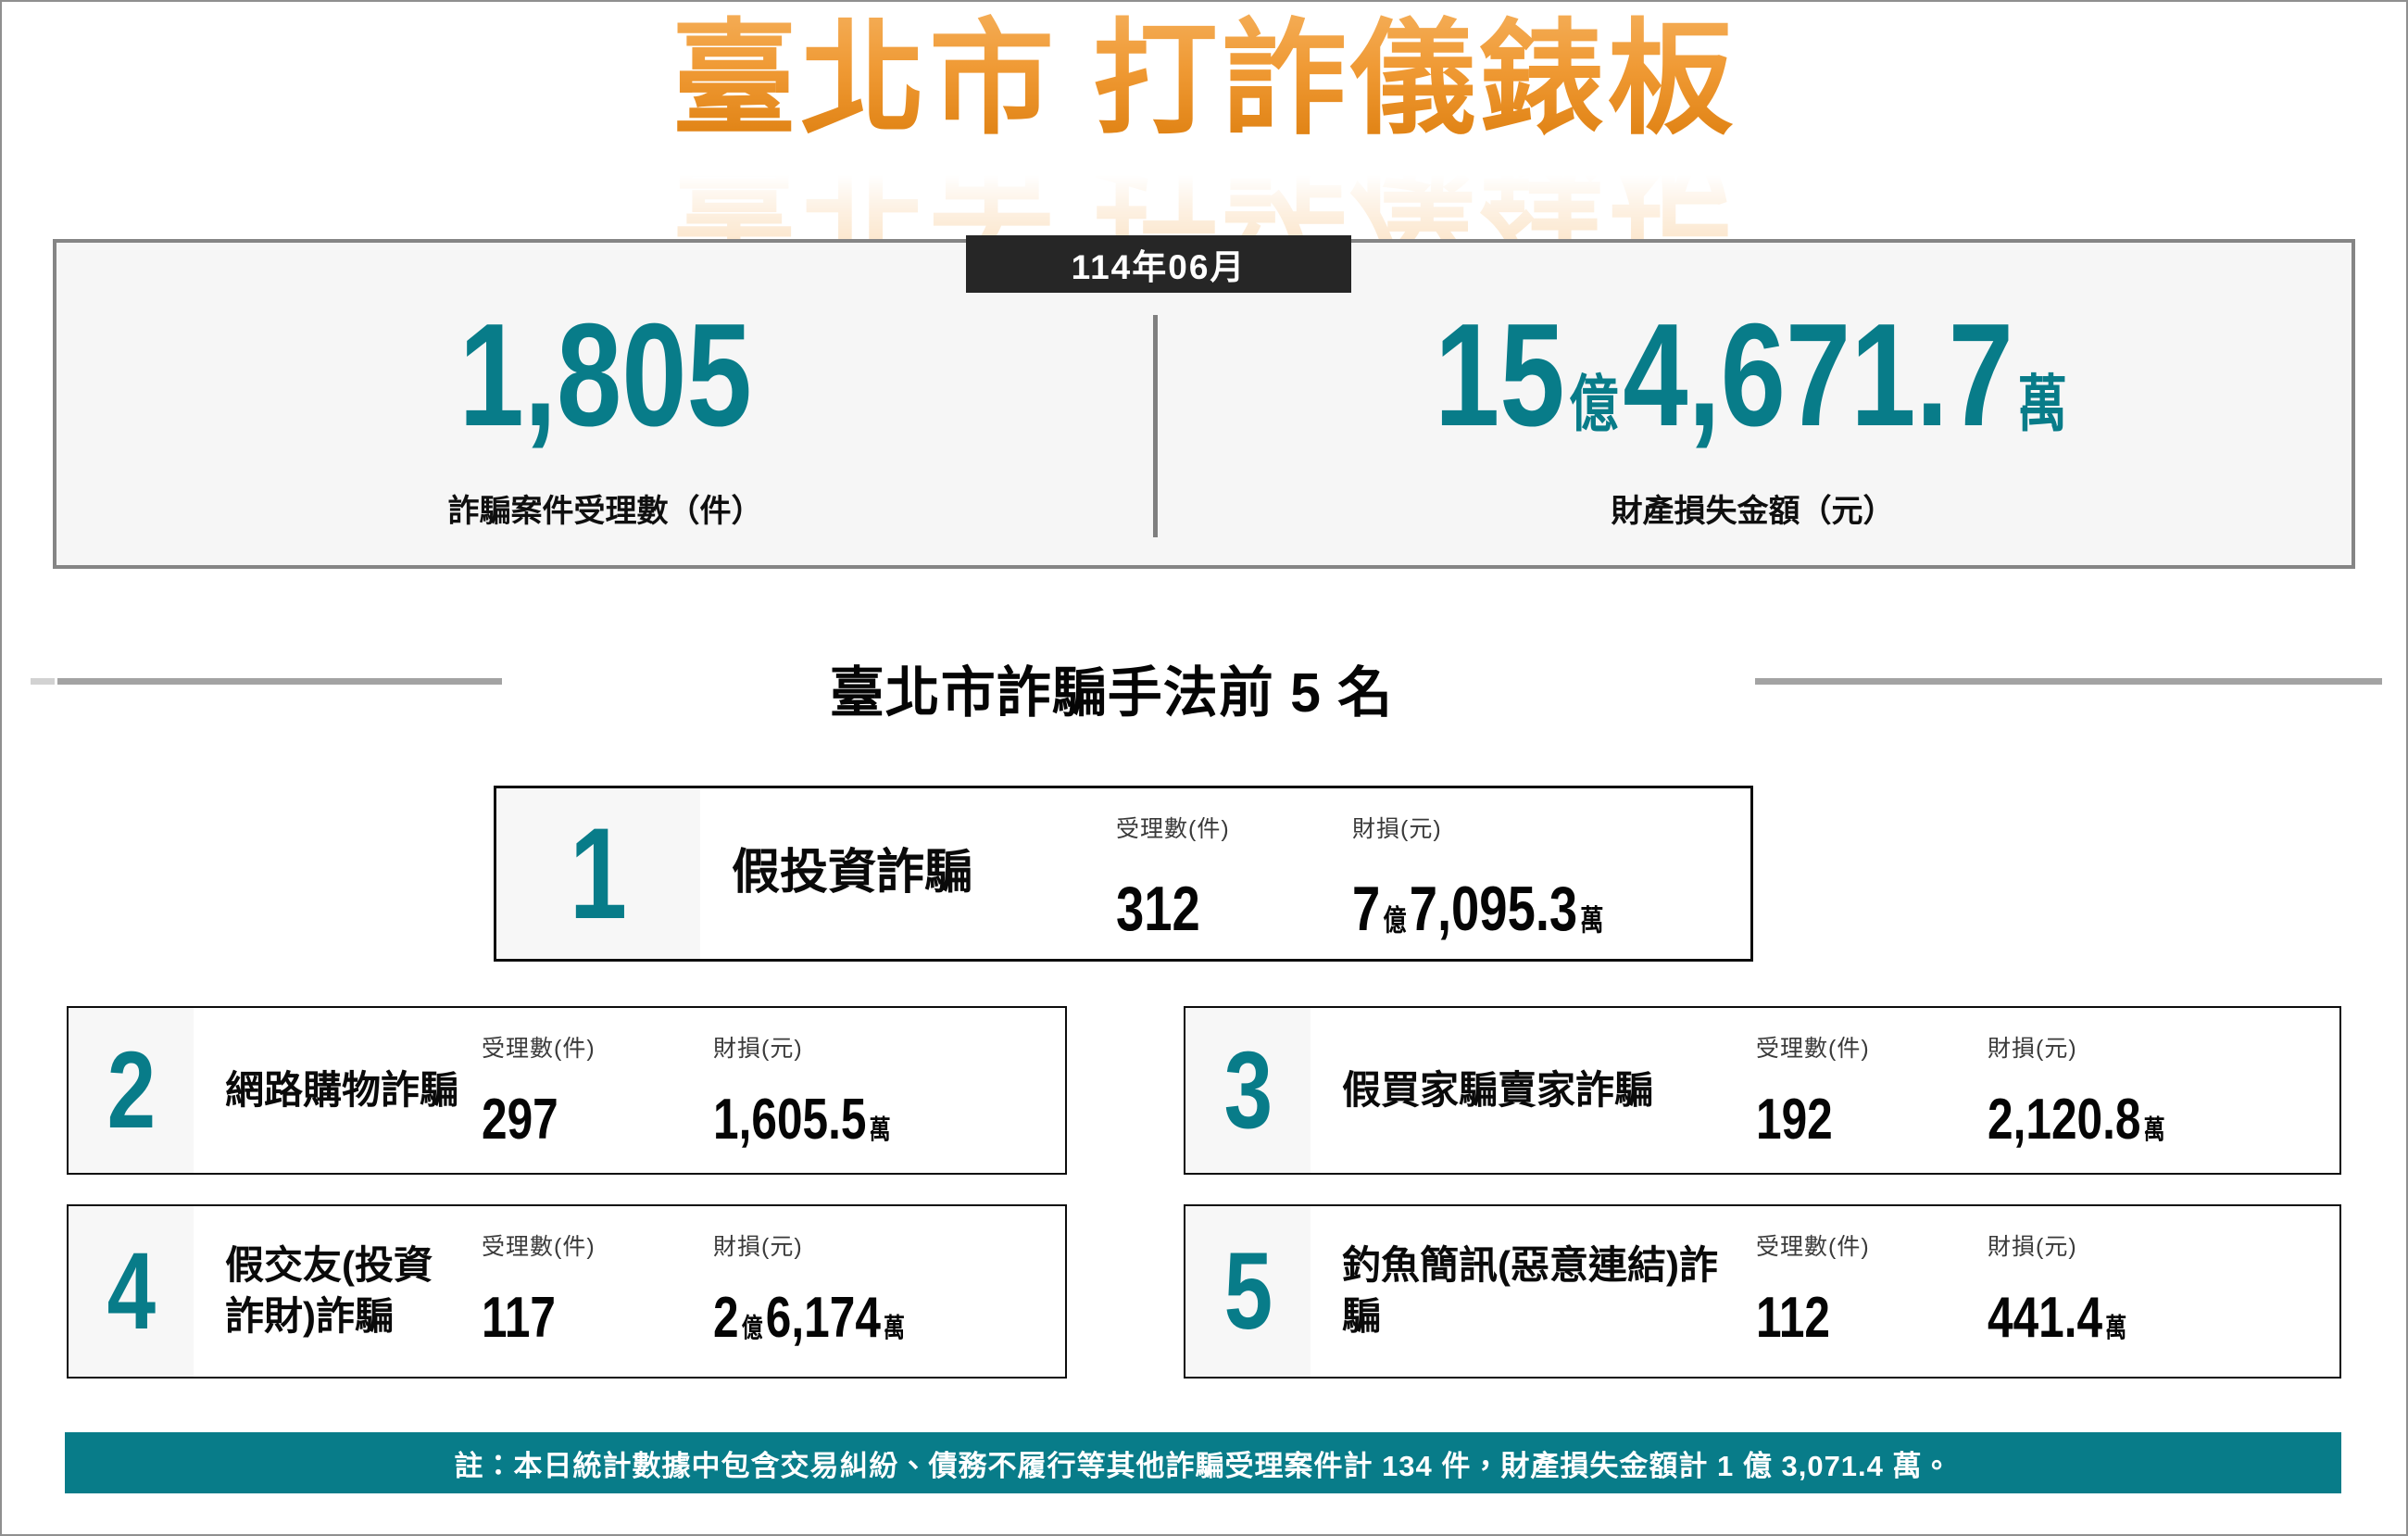 This screenshot has height=1536, width=2408. I want to click on fraud-type-name: 假投資詐騙, so click(853, 873).